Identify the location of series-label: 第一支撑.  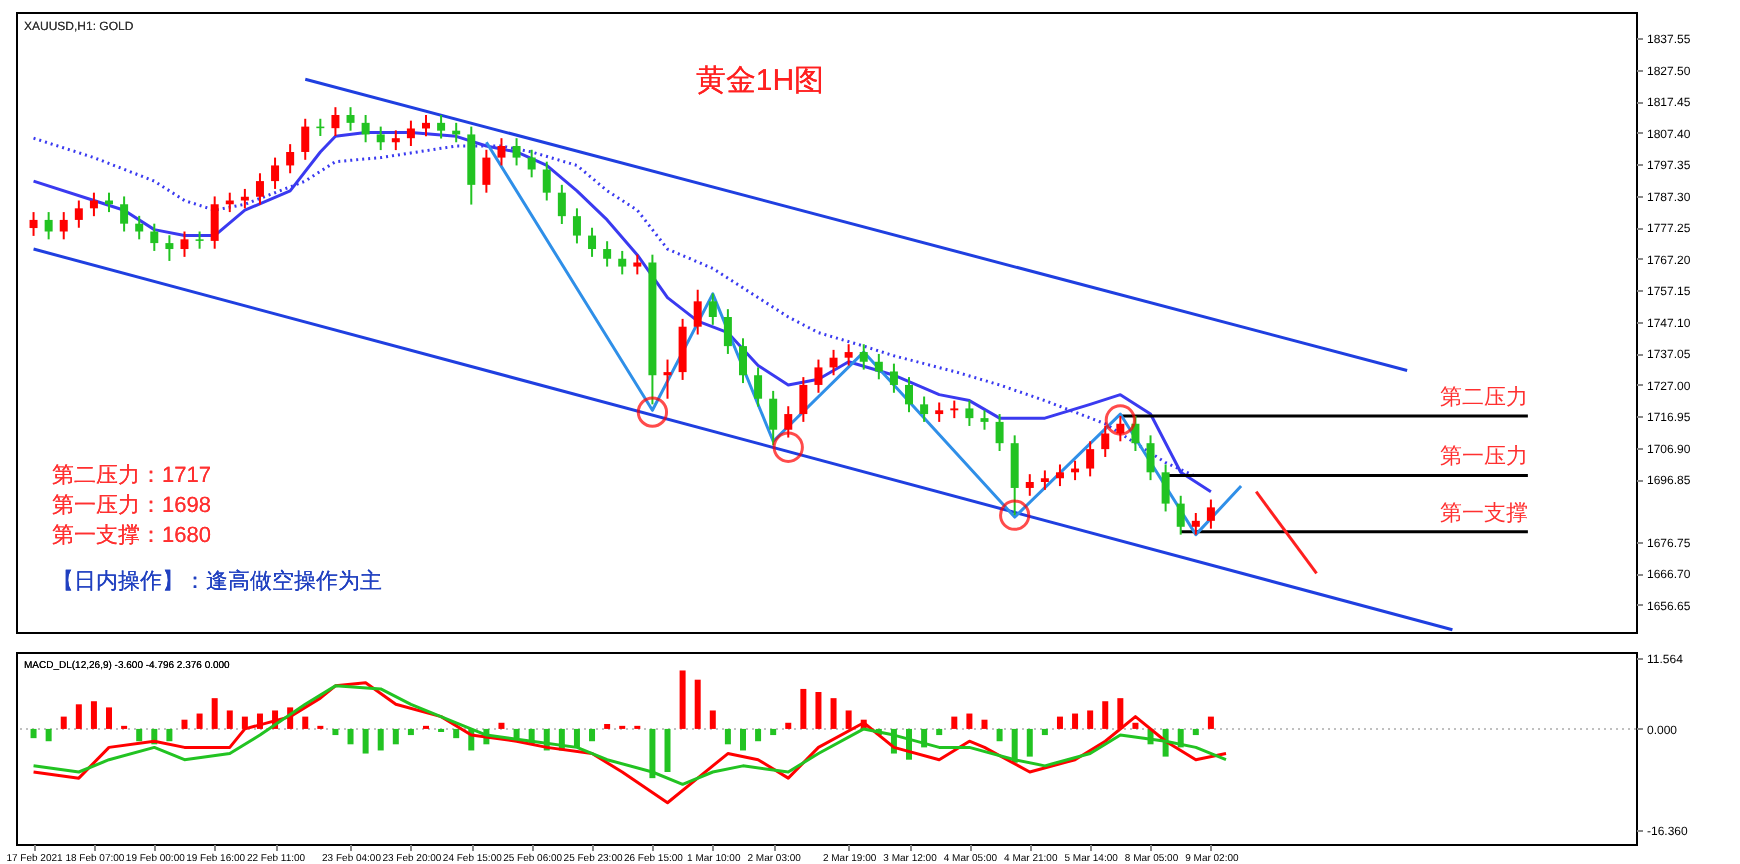
(1483, 512).